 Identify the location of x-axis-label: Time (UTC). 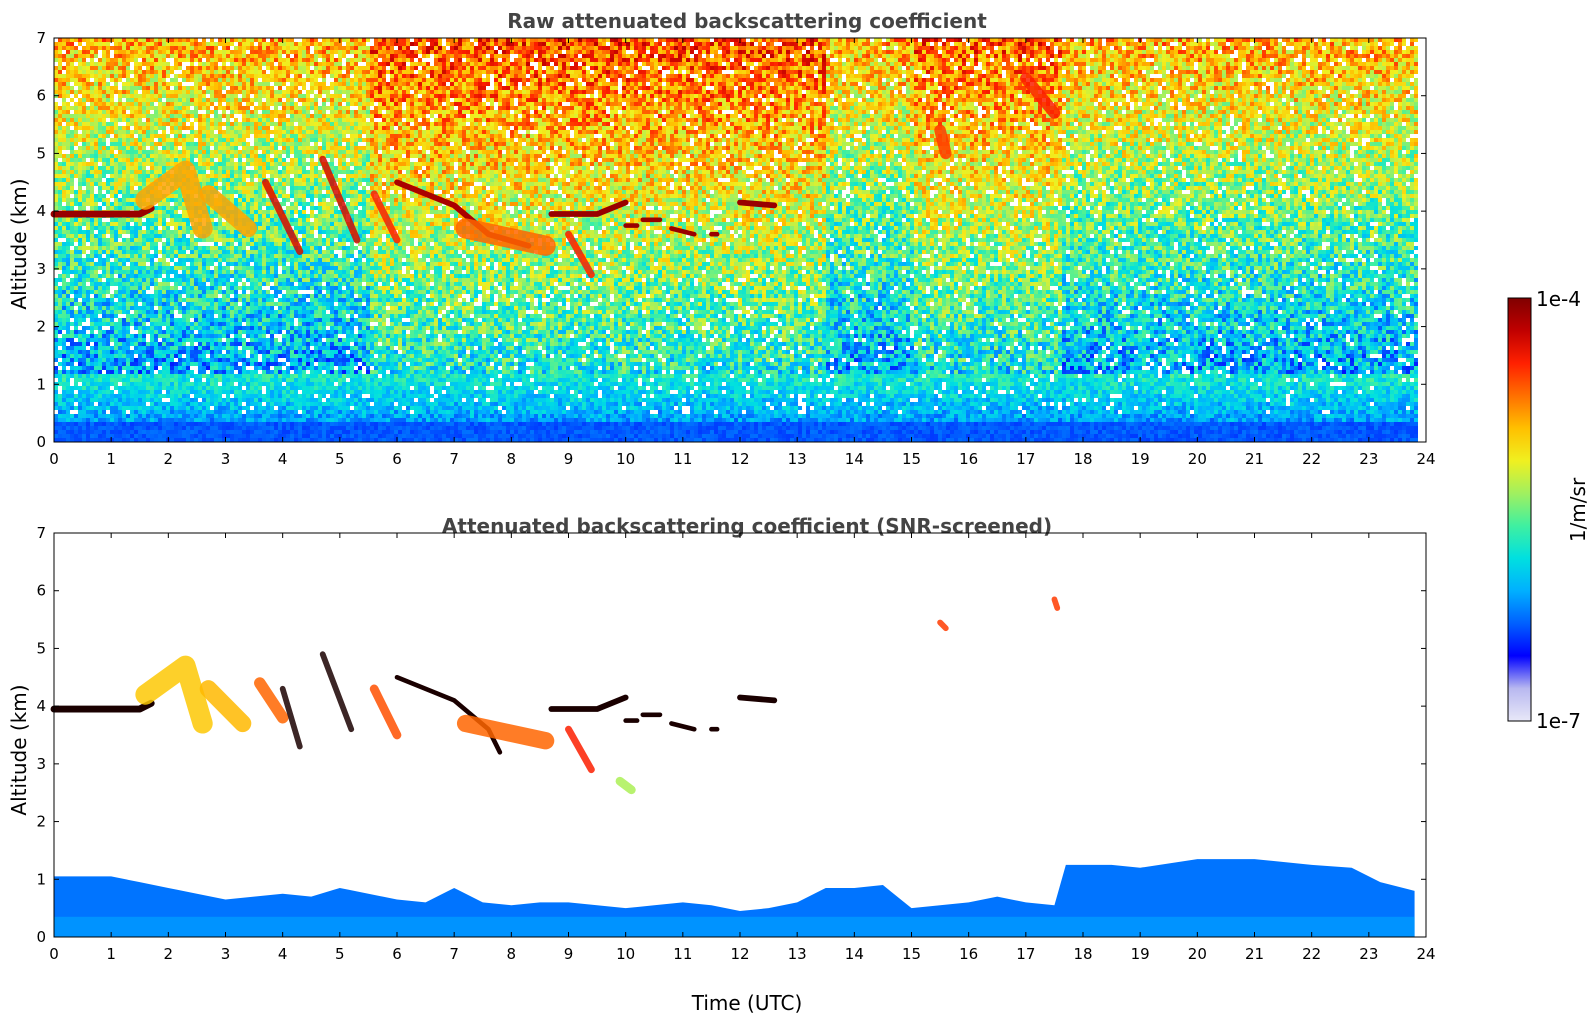
(747, 1003).